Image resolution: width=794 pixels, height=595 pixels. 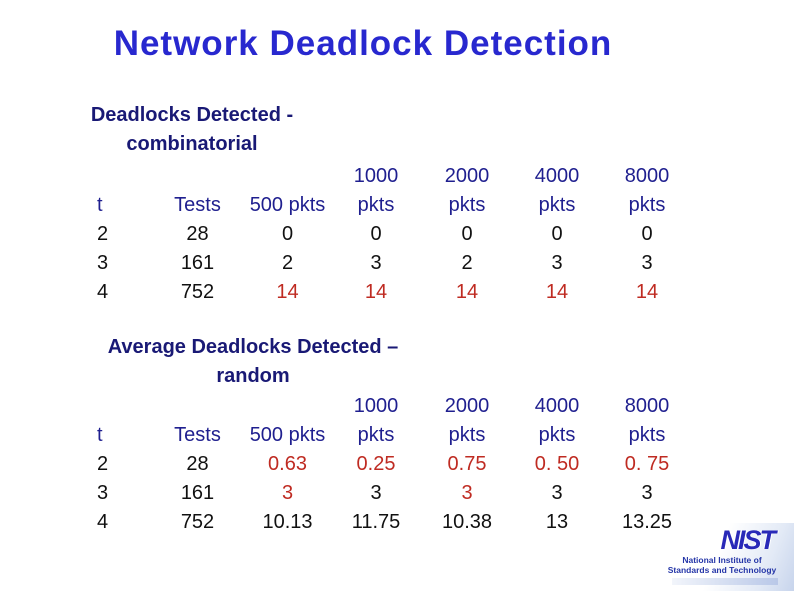 What do you see at coordinates (647, 464) in the screenshot?
I see `table-cell: 0. 75` at bounding box center [647, 464].